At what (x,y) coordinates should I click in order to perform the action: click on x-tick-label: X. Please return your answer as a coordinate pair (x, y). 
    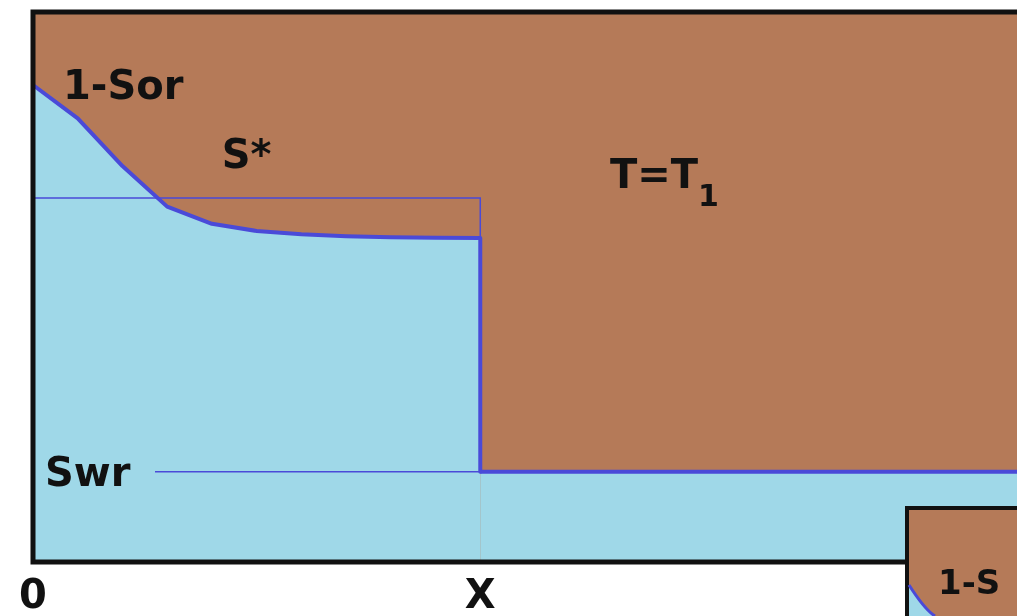
    Looking at the image, I should click on (480, 593).